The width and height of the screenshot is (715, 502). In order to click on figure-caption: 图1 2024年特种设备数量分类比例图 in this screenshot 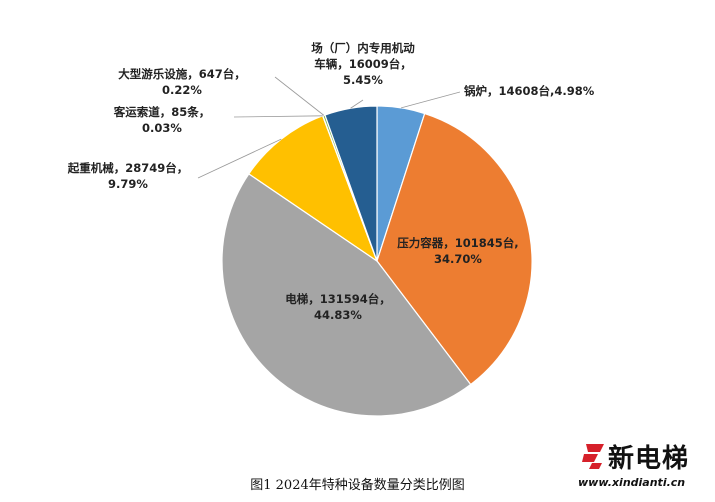, I will do `click(357, 485)`.